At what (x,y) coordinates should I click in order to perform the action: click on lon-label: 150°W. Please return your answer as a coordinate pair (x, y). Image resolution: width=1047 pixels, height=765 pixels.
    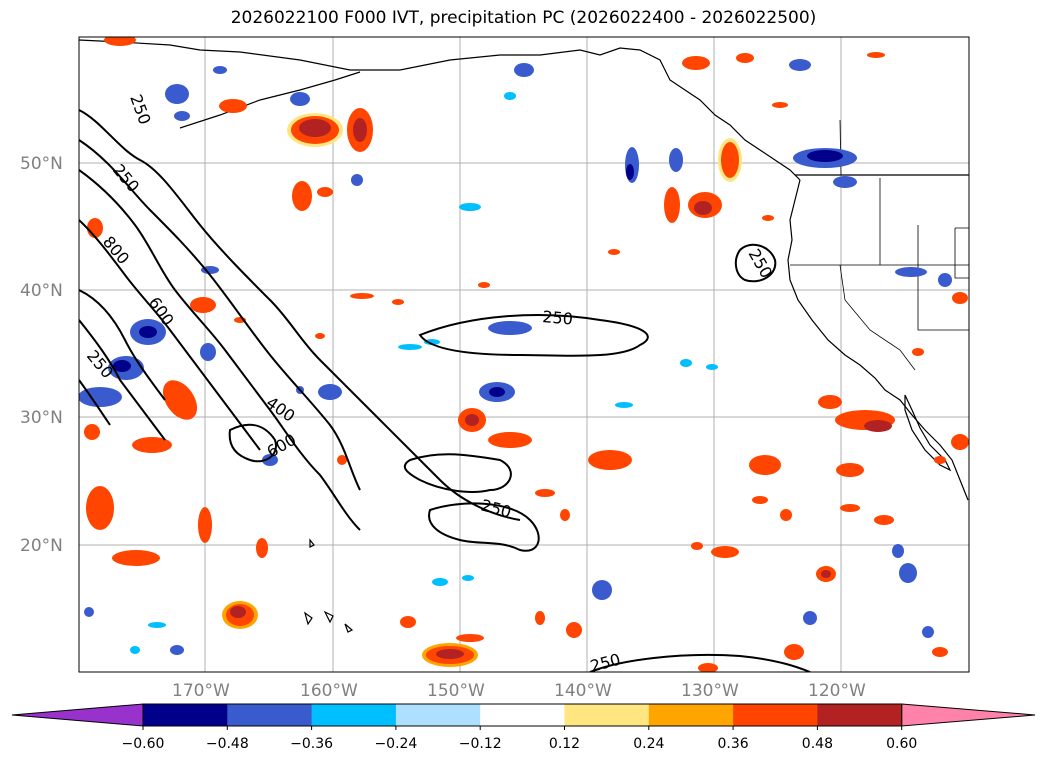
    Looking at the image, I should click on (456, 691).